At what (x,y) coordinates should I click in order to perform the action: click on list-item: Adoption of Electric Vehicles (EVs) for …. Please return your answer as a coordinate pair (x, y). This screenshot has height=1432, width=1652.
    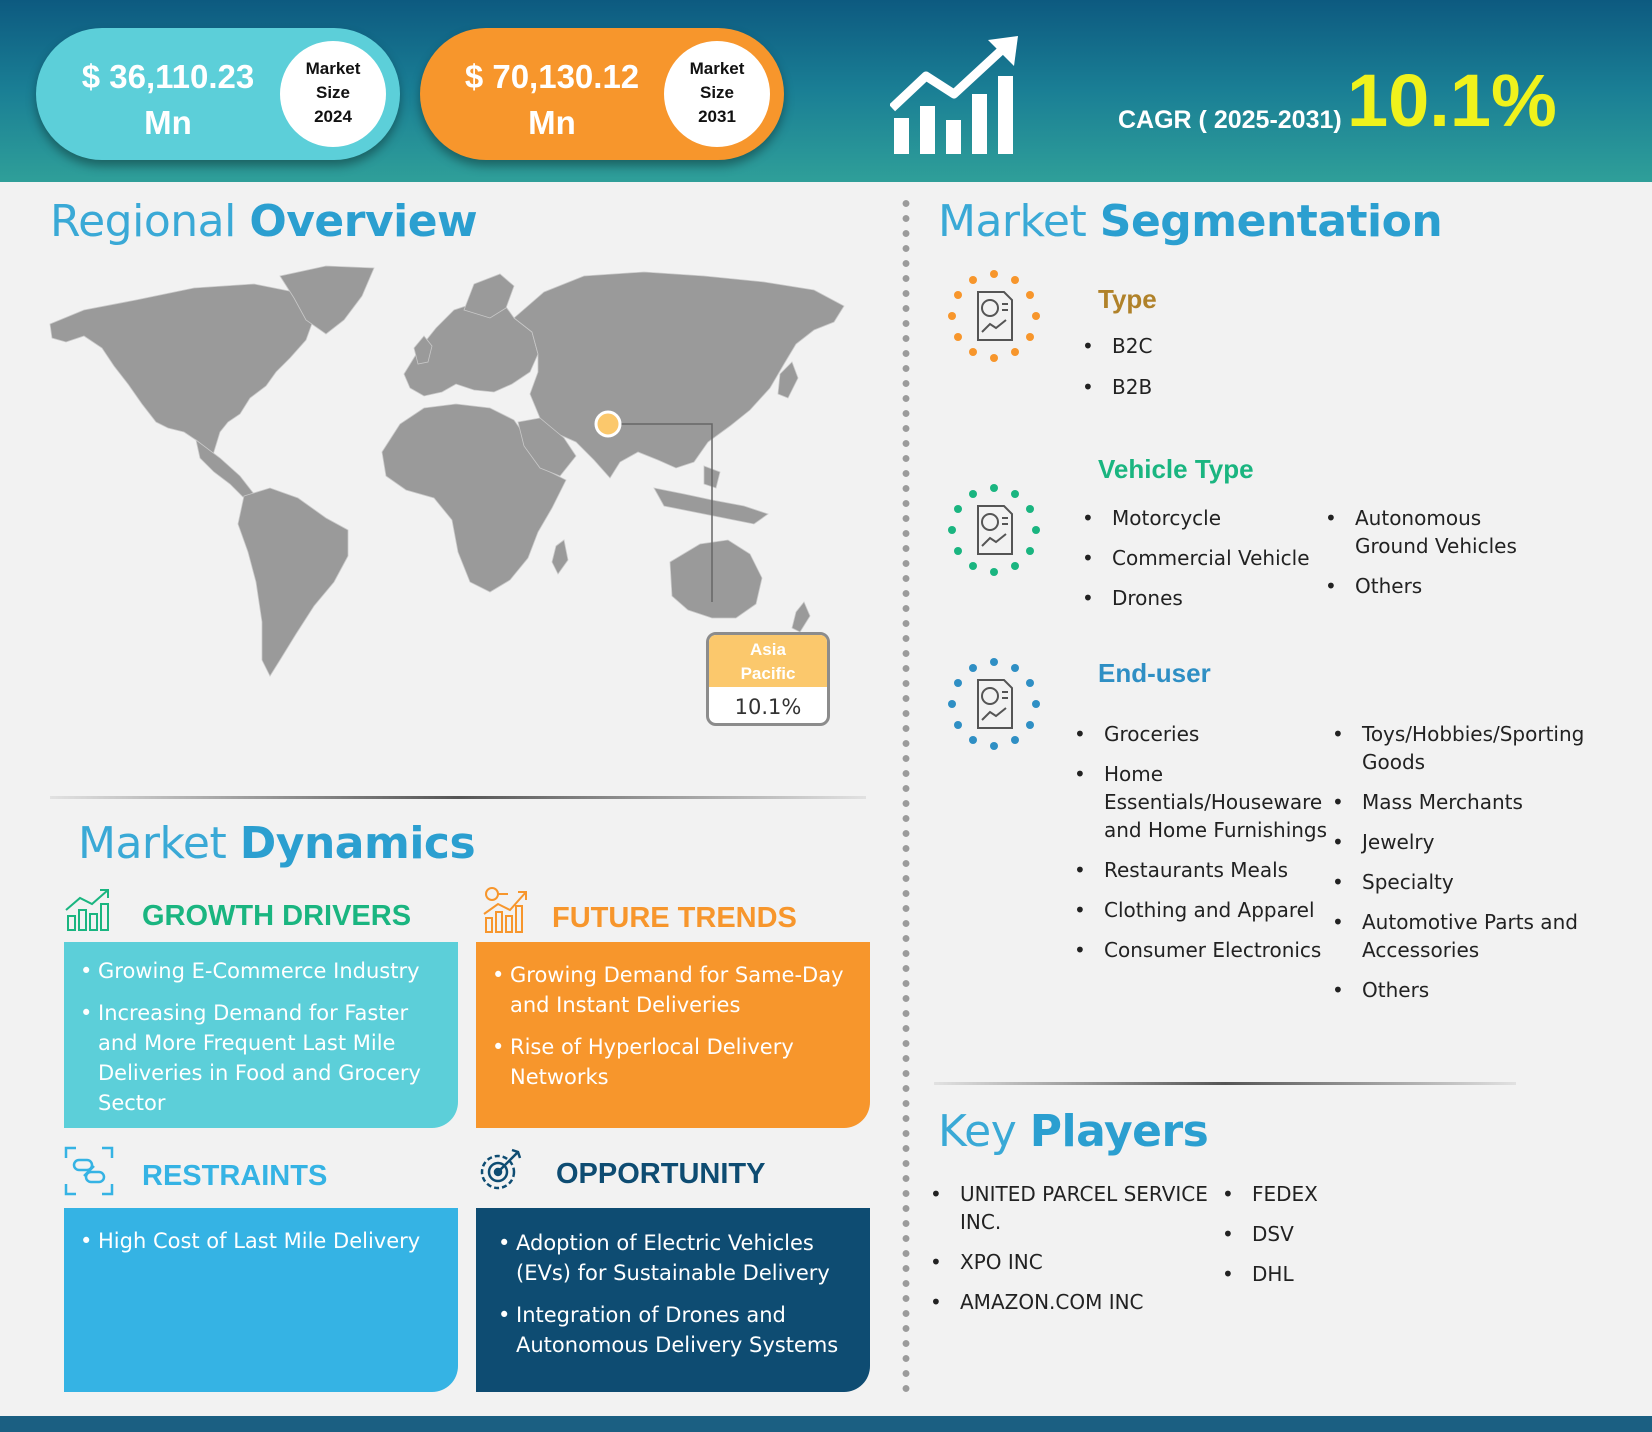
    Looking at the image, I should click on (675, 1258).